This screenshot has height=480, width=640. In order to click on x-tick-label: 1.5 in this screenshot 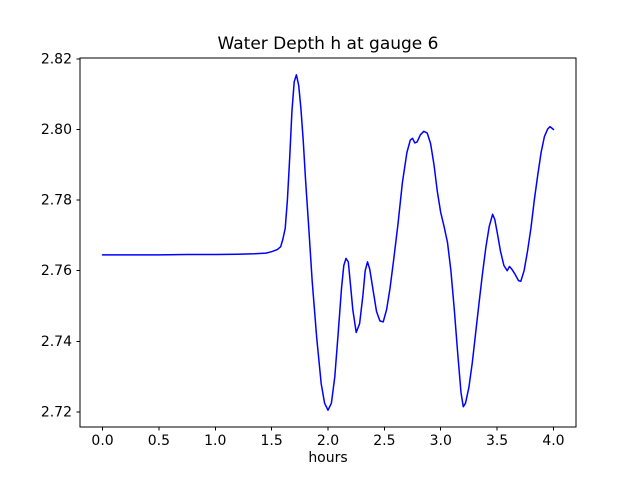, I will do `click(272, 441)`.